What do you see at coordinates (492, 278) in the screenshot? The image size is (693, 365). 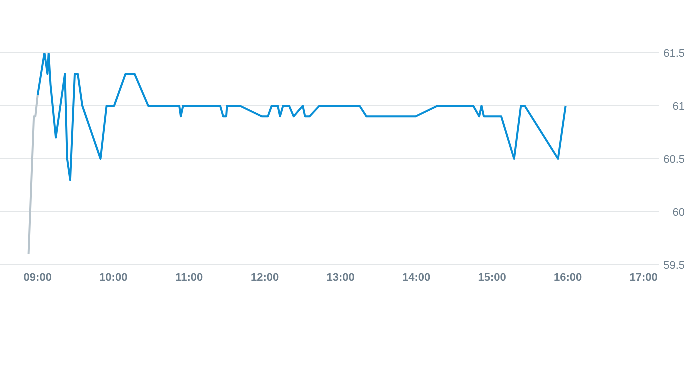 I see `x-tick-label: 15:00` at bounding box center [492, 278].